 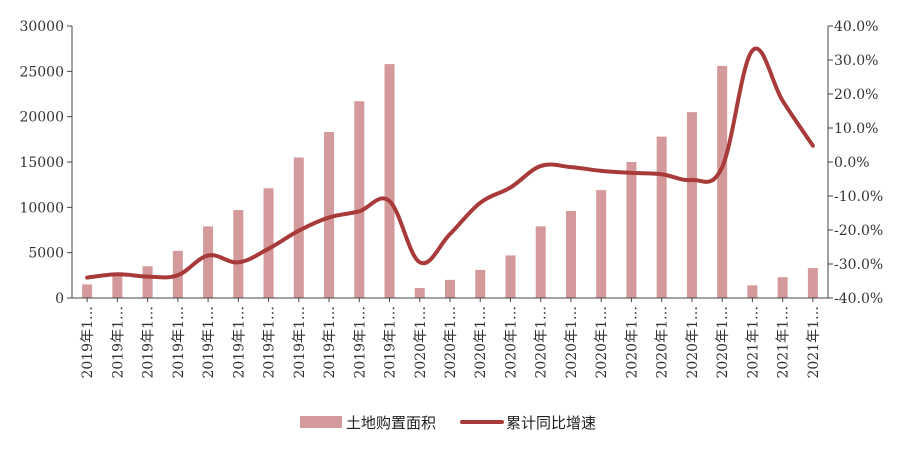 What do you see at coordinates (858, 299) in the screenshot?
I see `right-tick-label-0: -40.0%` at bounding box center [858, 299].